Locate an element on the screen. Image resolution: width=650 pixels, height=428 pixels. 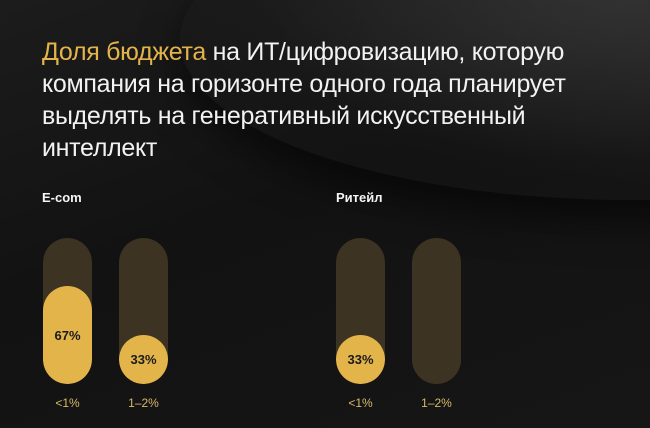
category-label-retail-1-2: 1–2% is located at coordinates (436, 403).